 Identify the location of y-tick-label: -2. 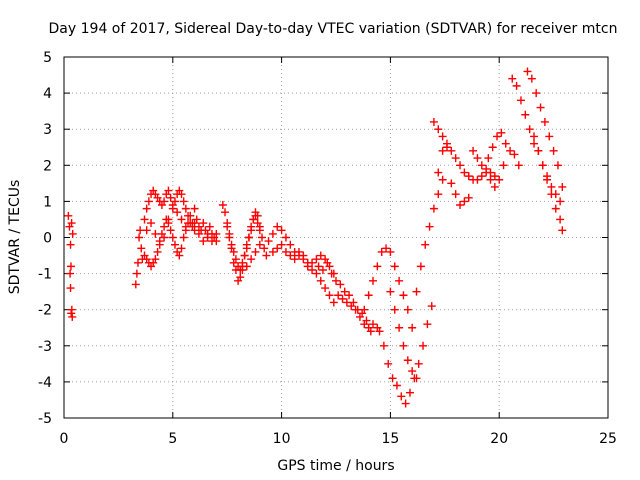
(45, 311).